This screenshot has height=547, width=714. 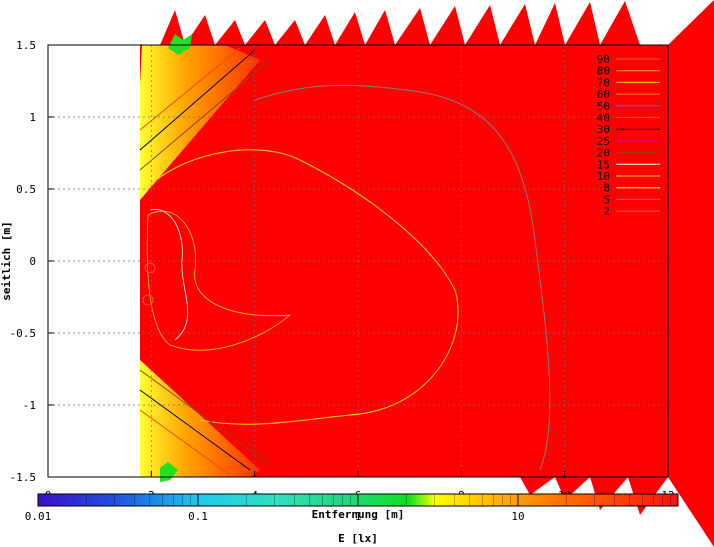 I want to click on legend-label: 15, so click(x=603, y=164).